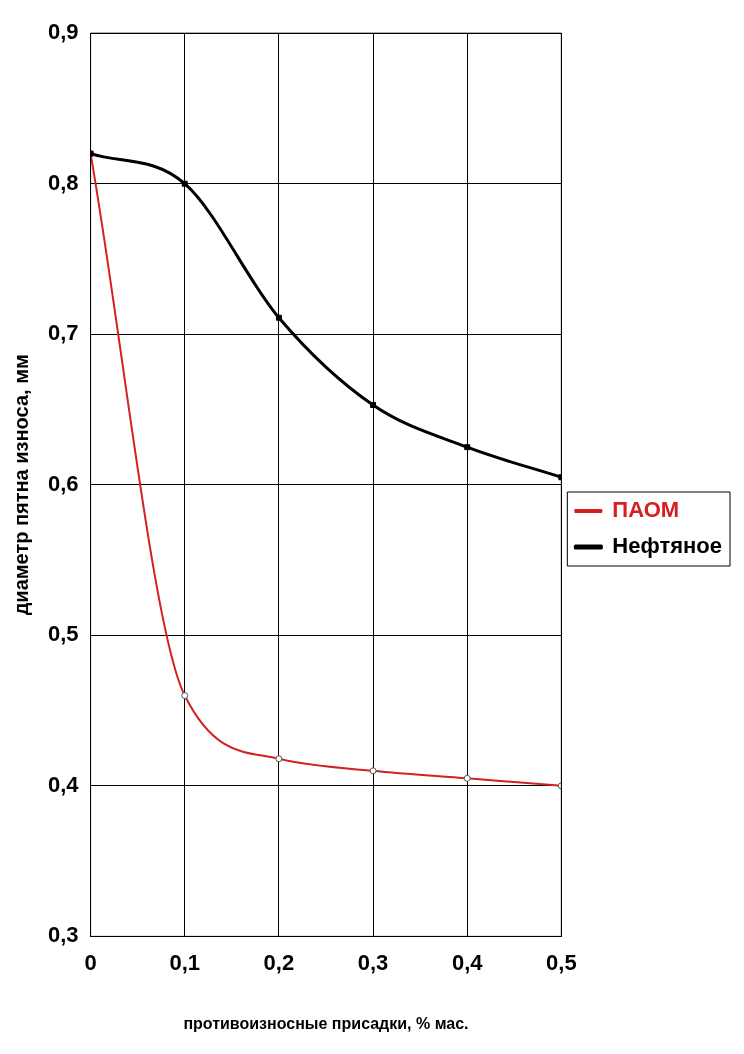 This screenshot has width=744, height=1054. What do you see at coordinates (63, 182) in the screenshot?
I see `y-tick-label: 0,8` at bounding box center [63, 182].